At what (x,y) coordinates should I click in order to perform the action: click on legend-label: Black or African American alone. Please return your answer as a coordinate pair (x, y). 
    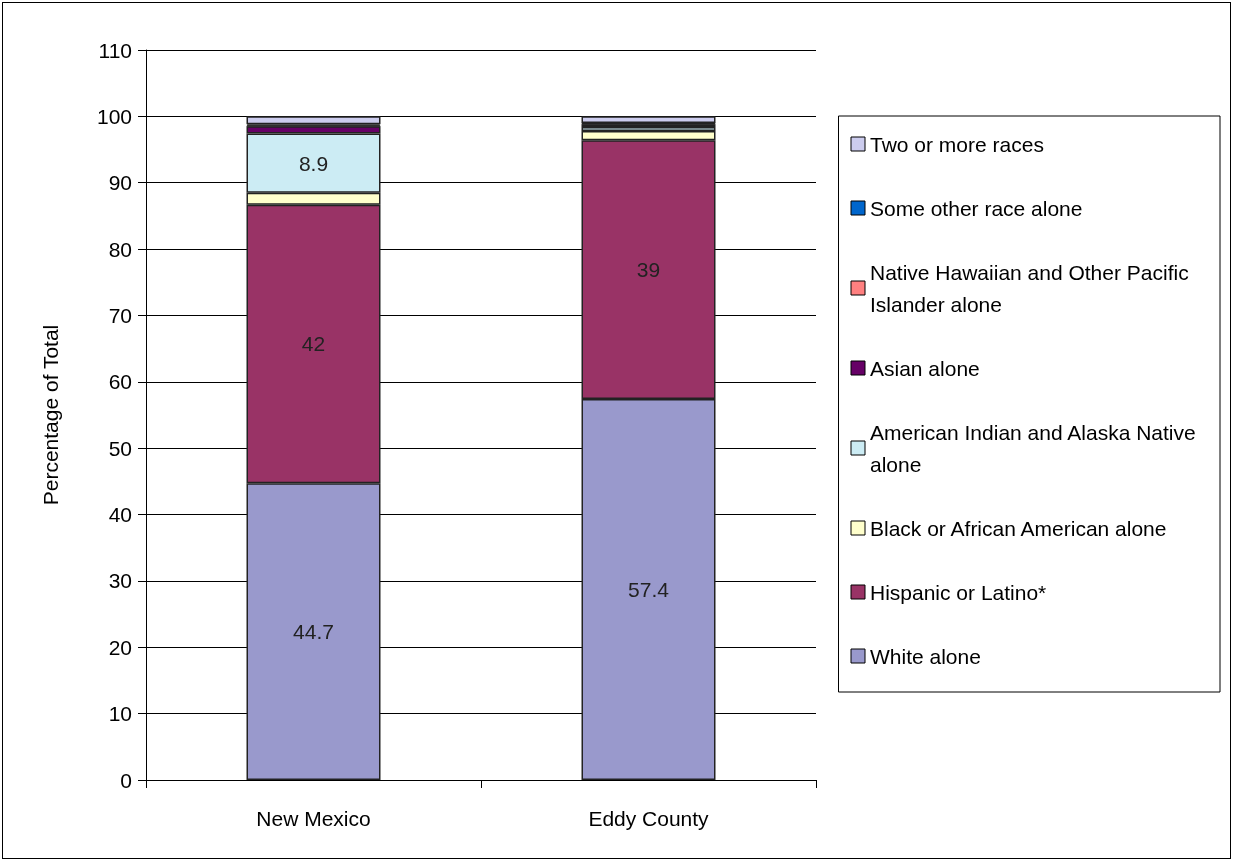
    Looking at the image, I should click on (1018, 528).